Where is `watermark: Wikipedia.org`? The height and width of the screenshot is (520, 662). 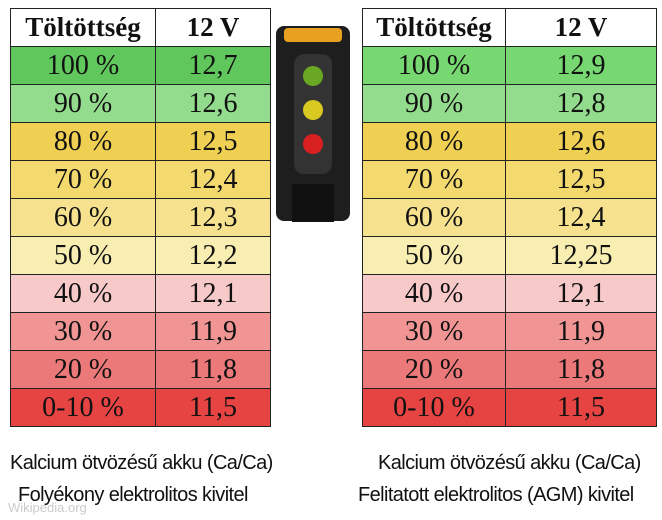 watermark: Wikipedia.org is located at coordinates (47, 507).